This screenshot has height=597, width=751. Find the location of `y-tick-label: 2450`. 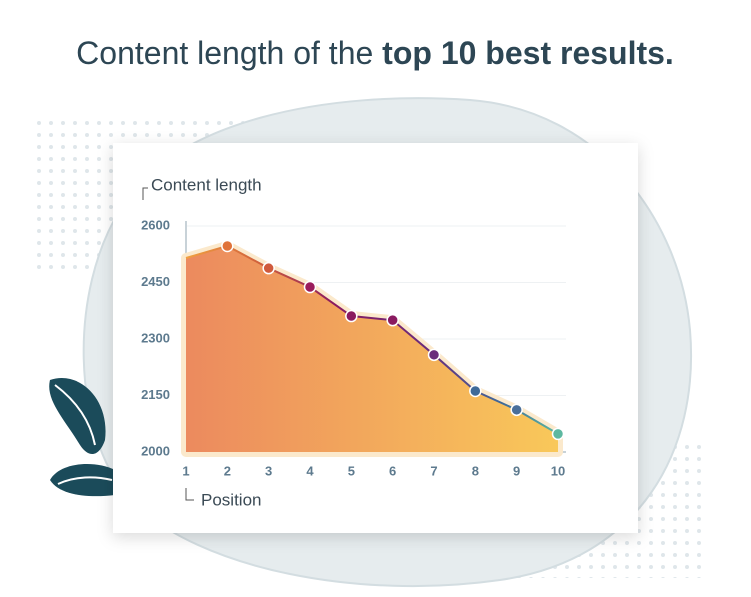

y-tick-label: 2450 is located at coordinates (155, 281).